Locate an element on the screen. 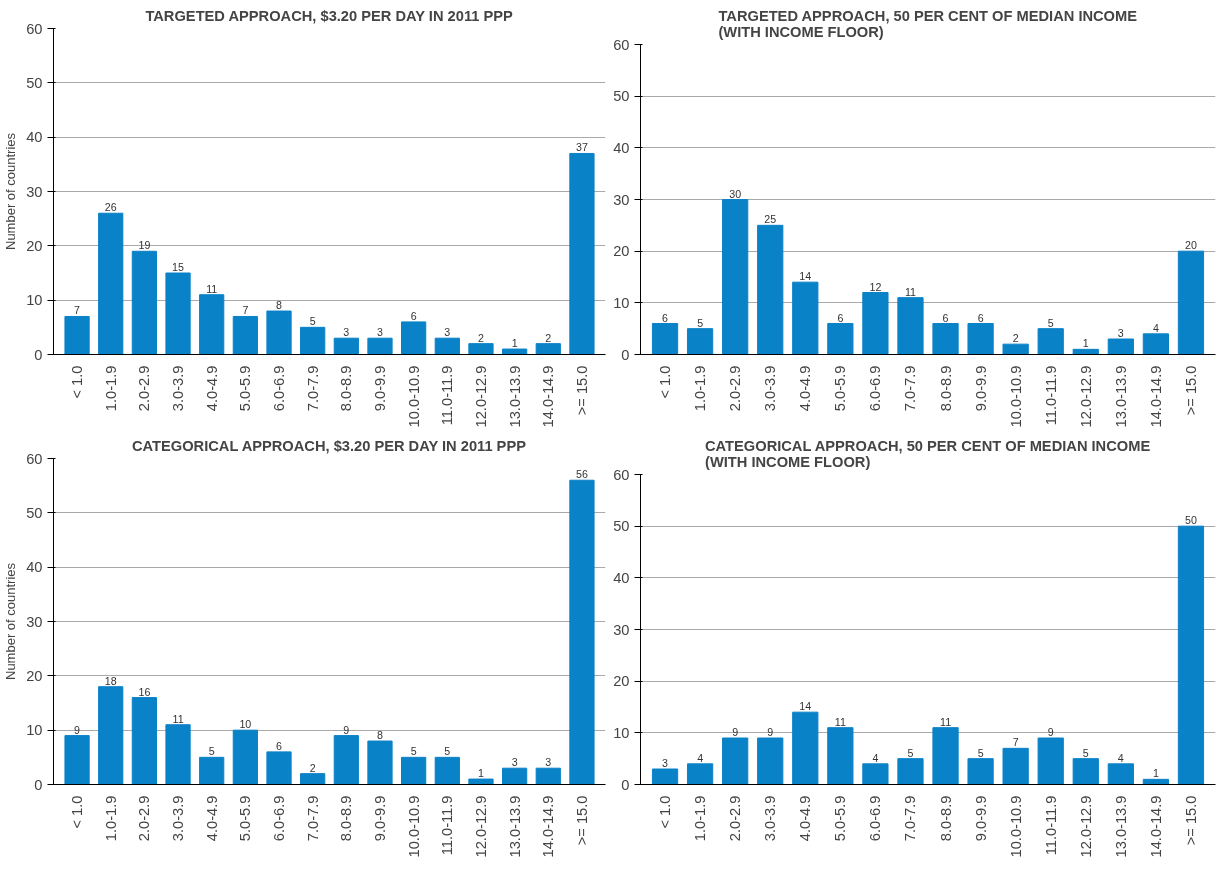 Image resolution: width=1228 pixels, height=881 pixels. y-axis-title: Number of countries is located at coordinates (11, 191).